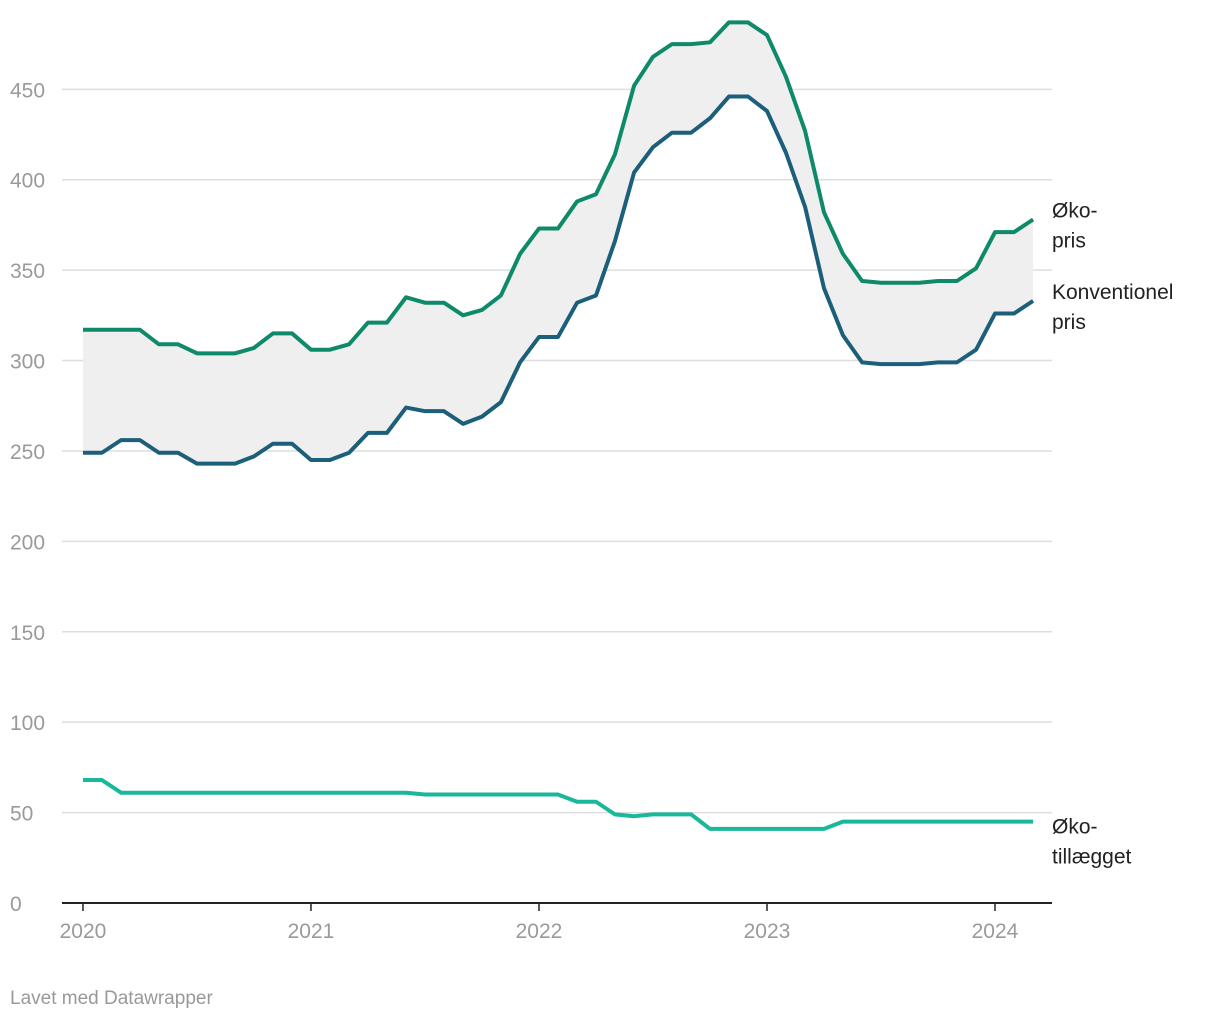  What do you see at coordinates (1112, 307) in the screenshot?
I see `series-label: Konventionel pris` at bounding box center [1112, 307].